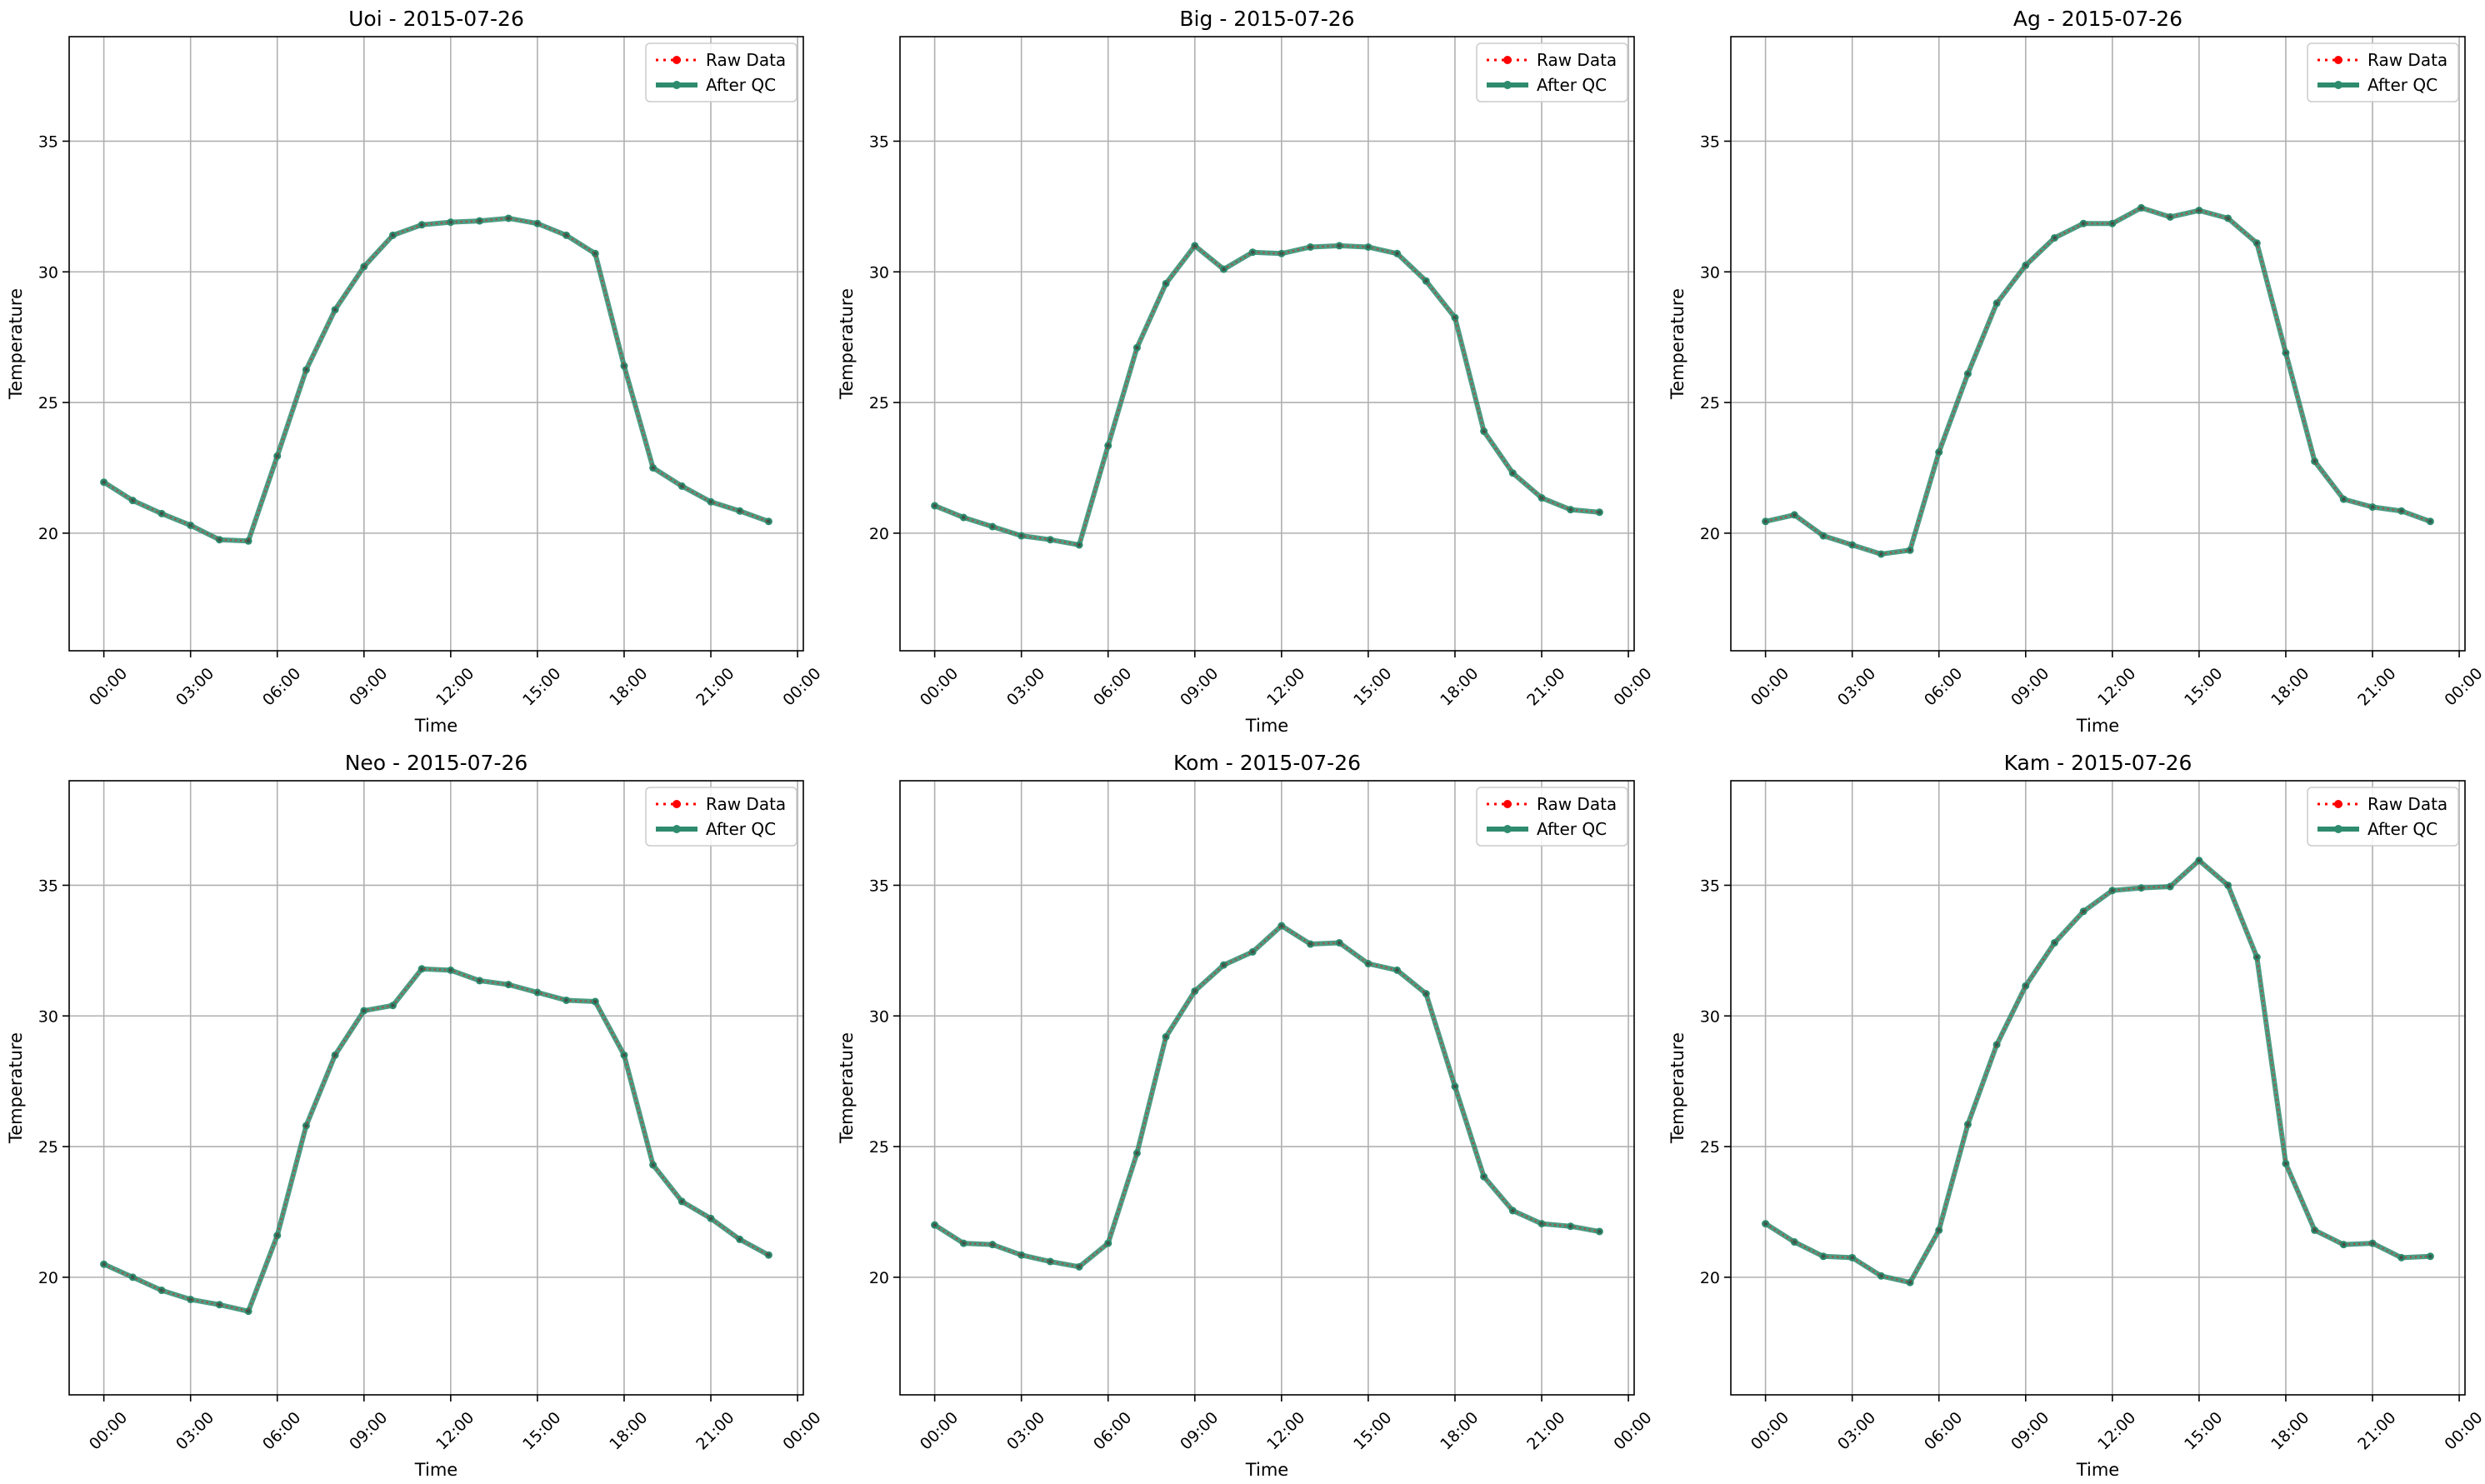 This screenshot has width=2485, height=1484. Describe the element at coordinates (1459, 687) in the screenshot. I see `x-tick-label: 18:00` at that location.